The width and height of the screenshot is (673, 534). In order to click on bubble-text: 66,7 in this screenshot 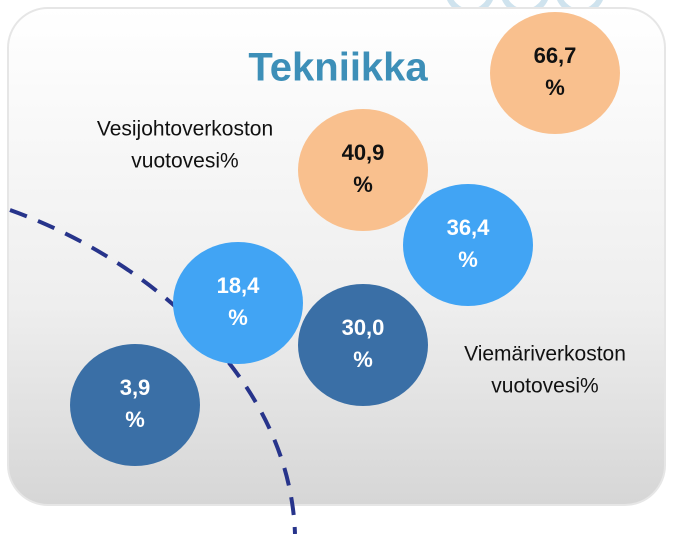, I will do `click(555, 55)`.